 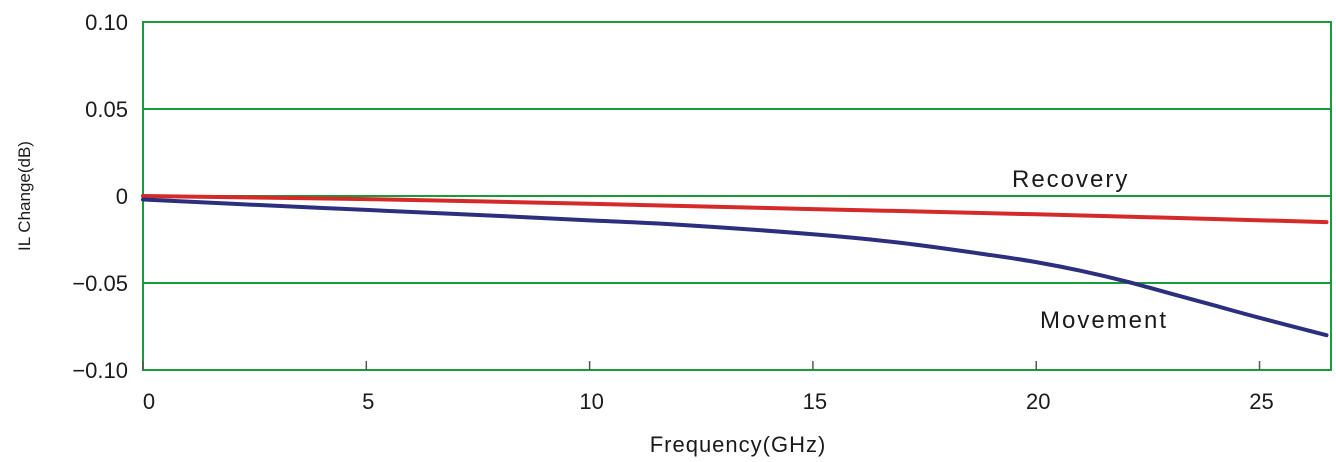 I want to click on x-tick-label: 20, so click(x=1038, y=401).